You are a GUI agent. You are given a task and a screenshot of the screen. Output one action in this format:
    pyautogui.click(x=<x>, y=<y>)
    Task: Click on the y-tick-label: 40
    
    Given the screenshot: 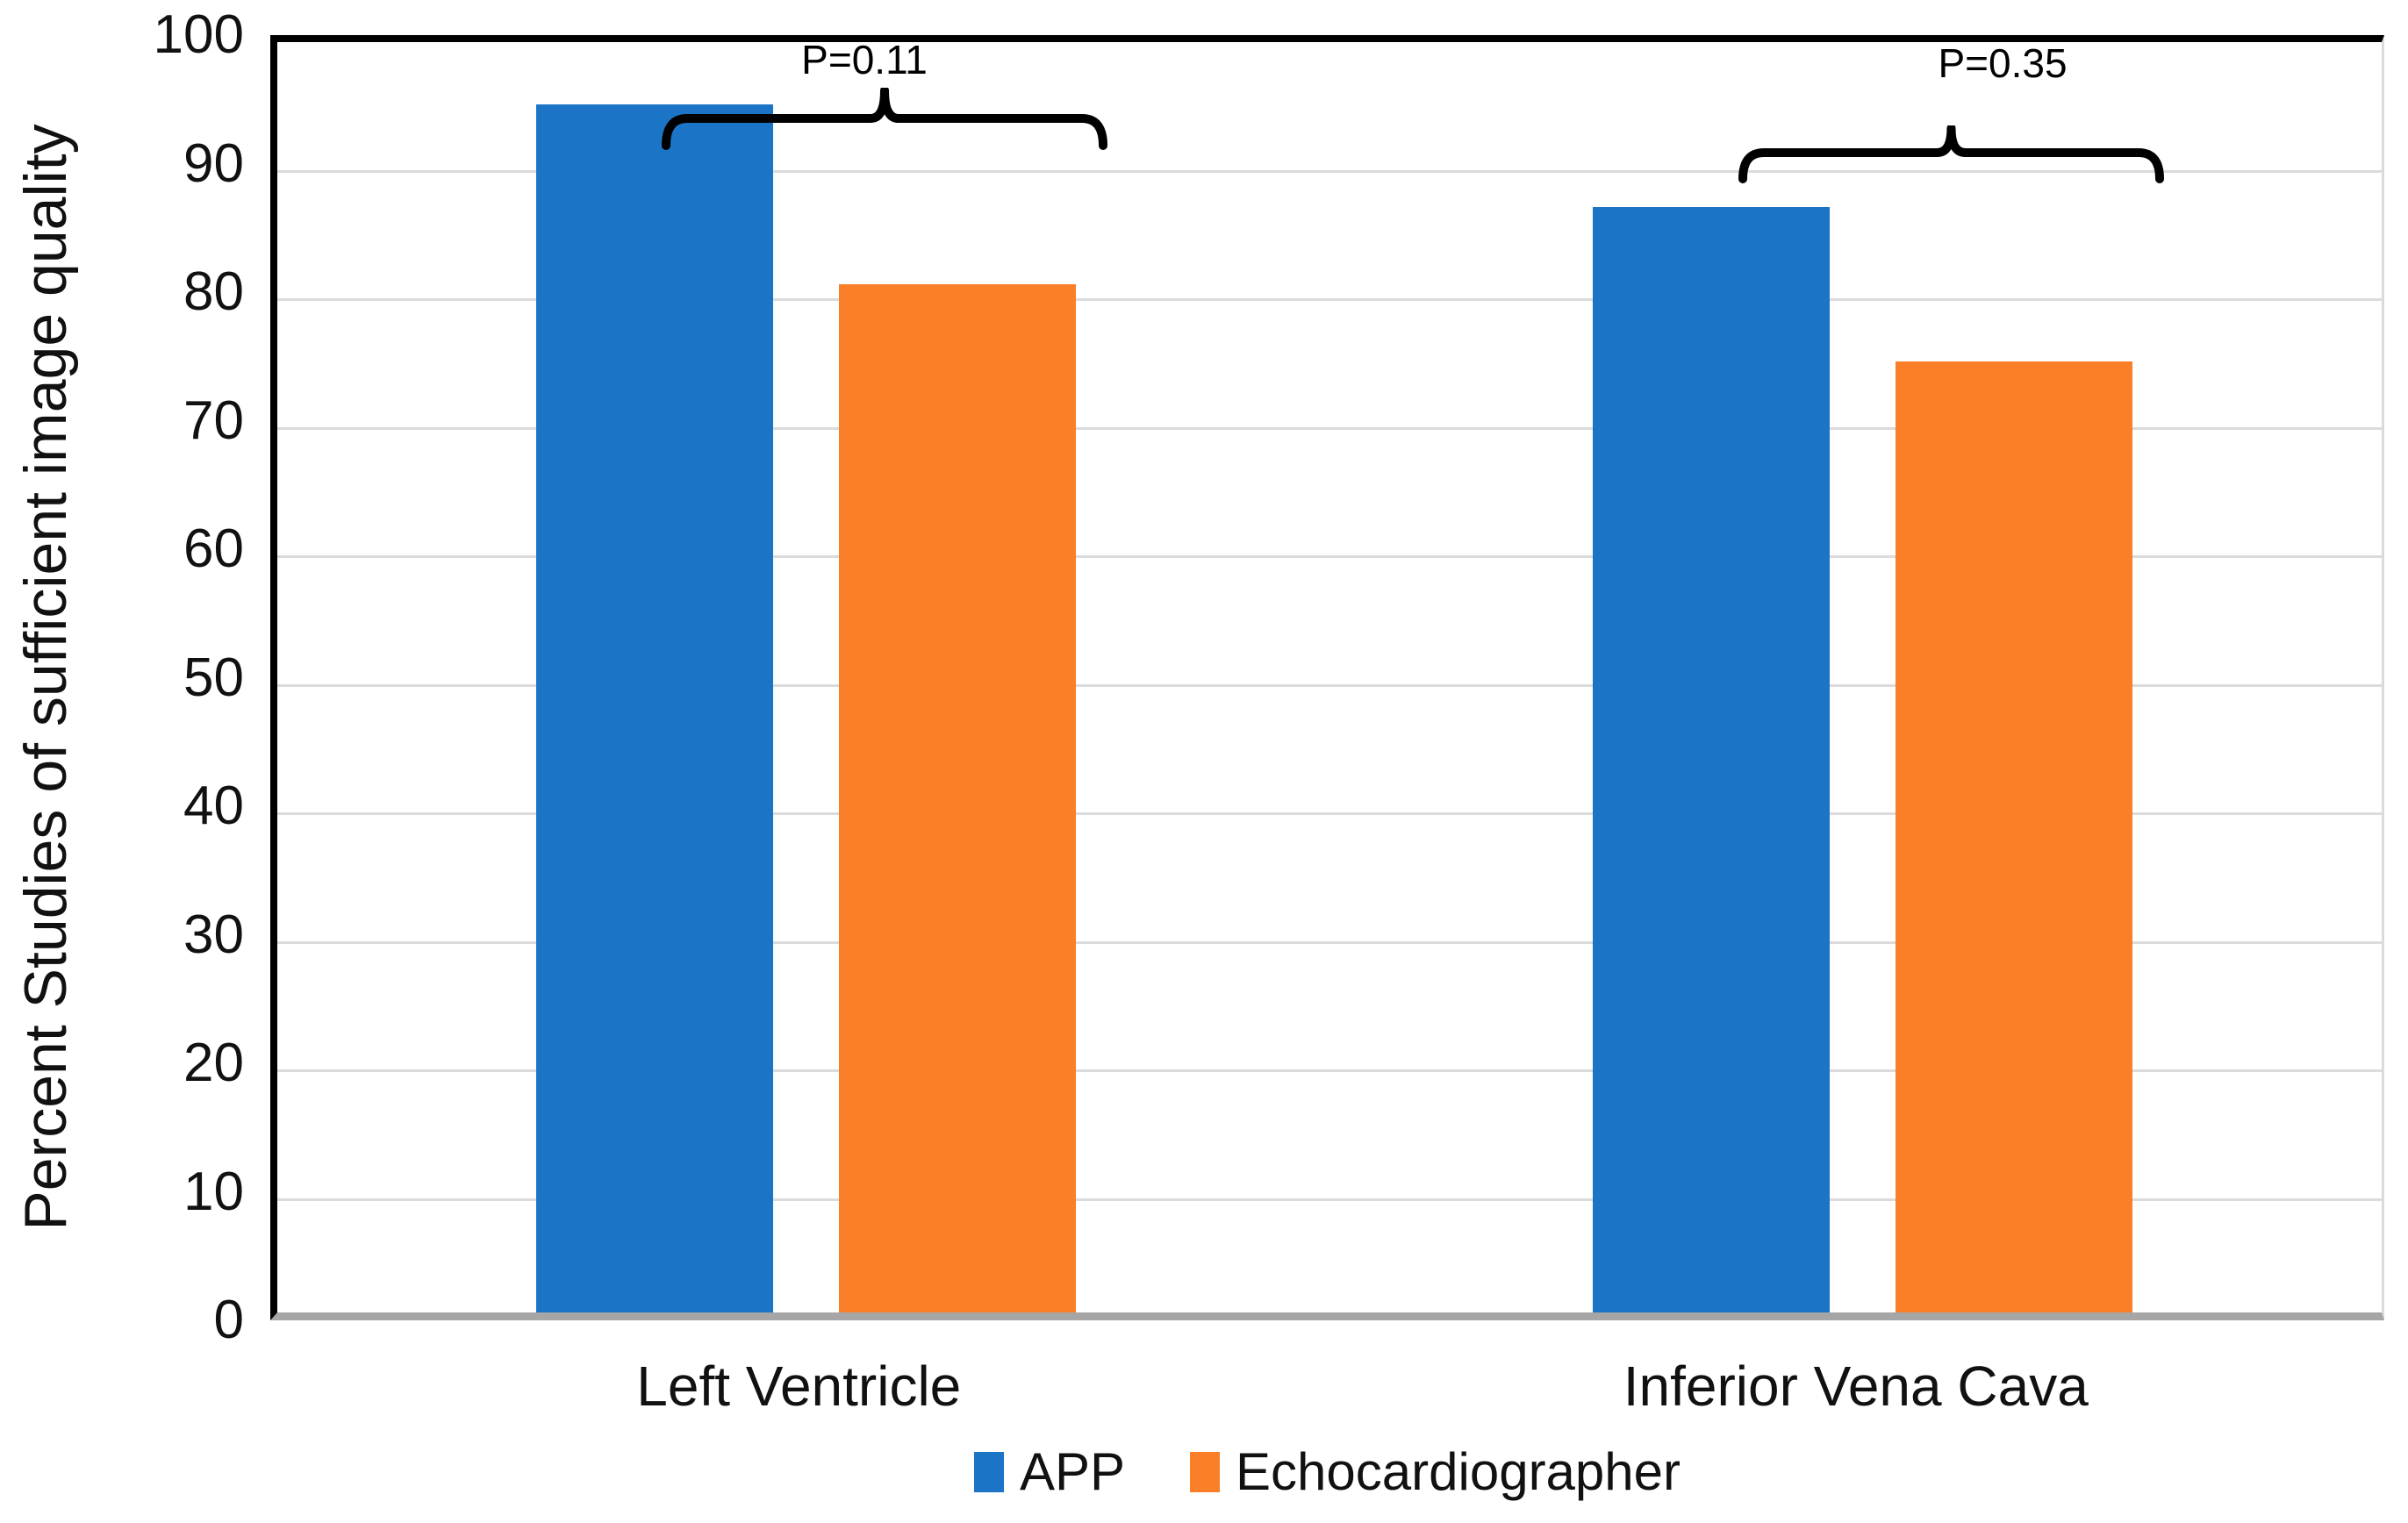 What is the action you would take?
    pyautogui.click(x=213, y=806)
    